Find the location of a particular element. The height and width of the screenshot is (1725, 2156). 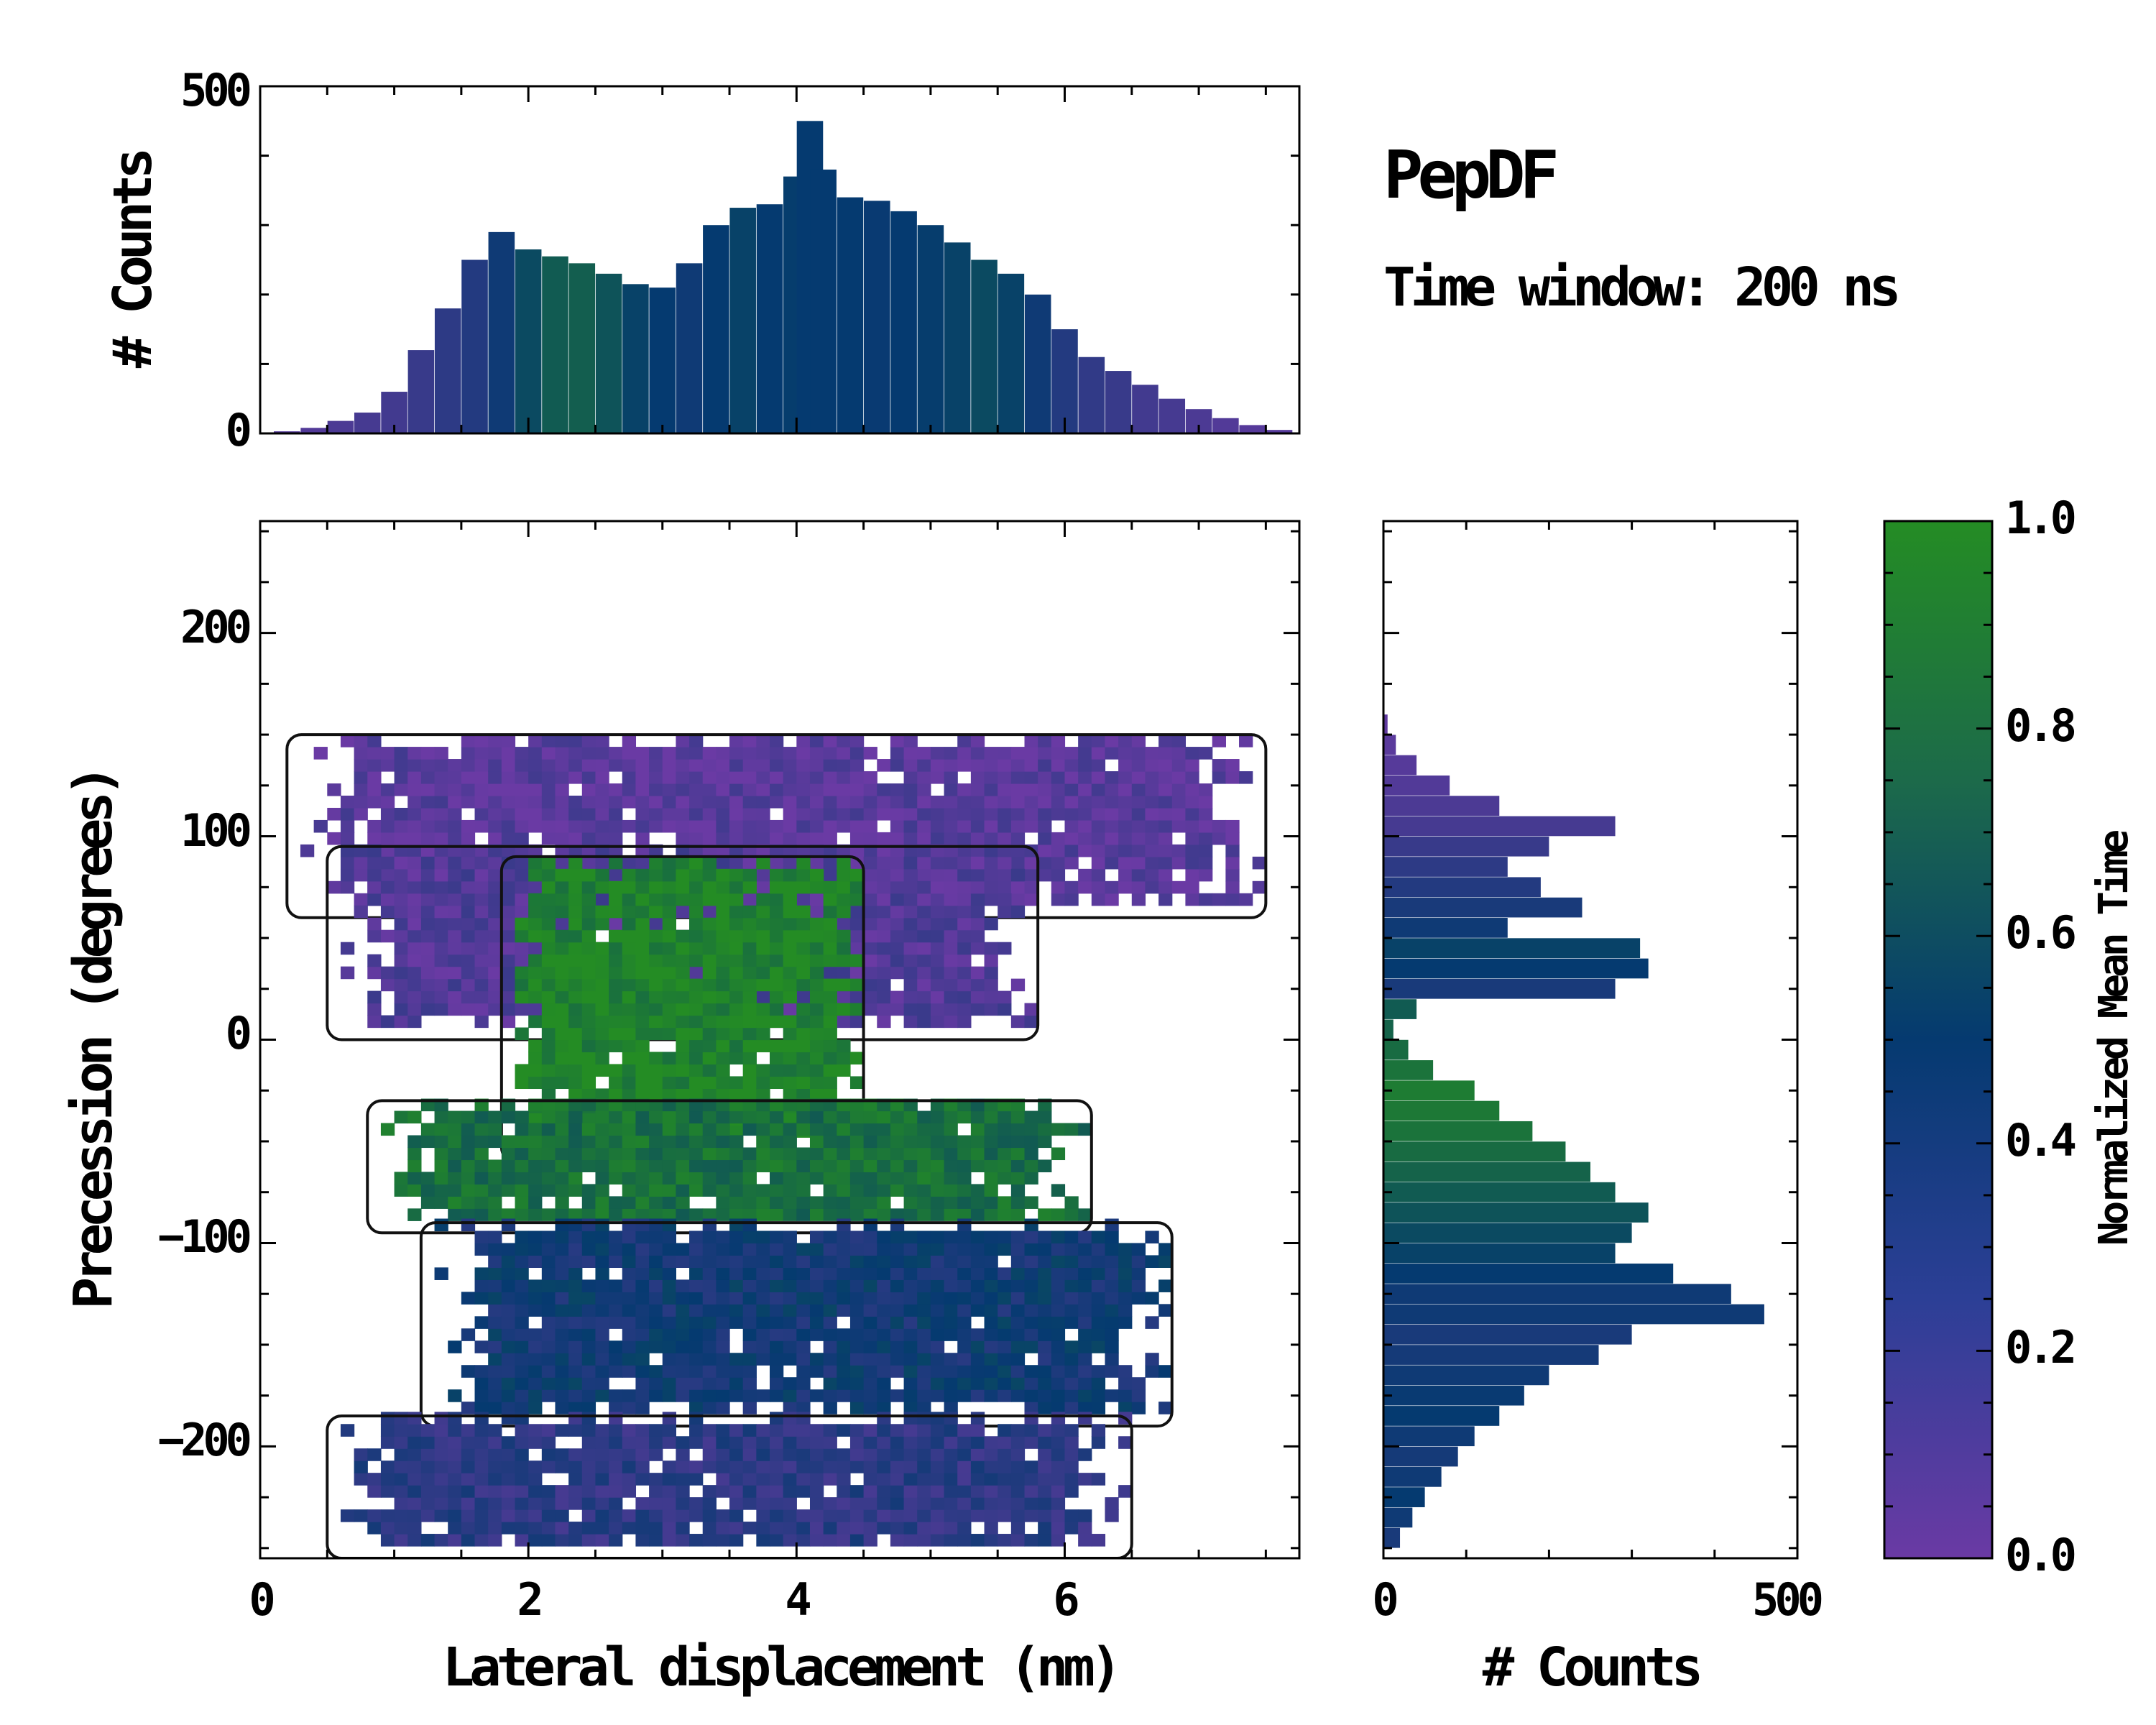

top-hist-bar is located at coordinates (931, 329).